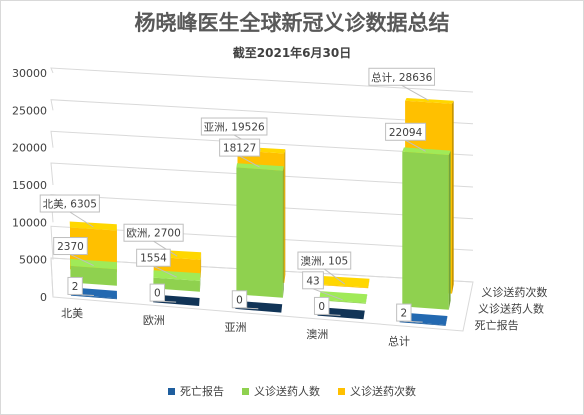 This screenshot has height=415, width=584. Describe the element at coordinates (377, 391) in the screenshot. I see `legend-item-times: 义诊送药次数` at that location.